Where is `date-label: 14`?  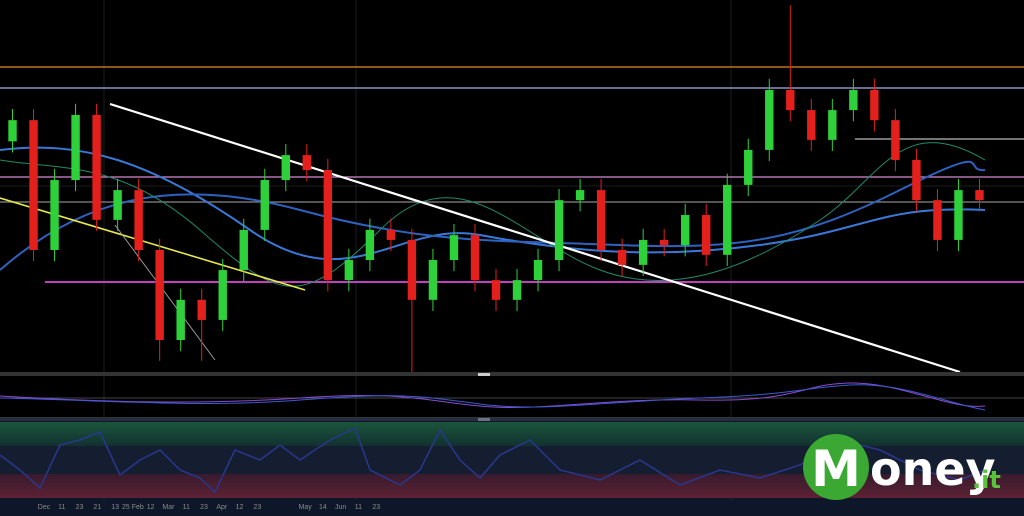
date-label: 14 is located at coordinates (323, 507).